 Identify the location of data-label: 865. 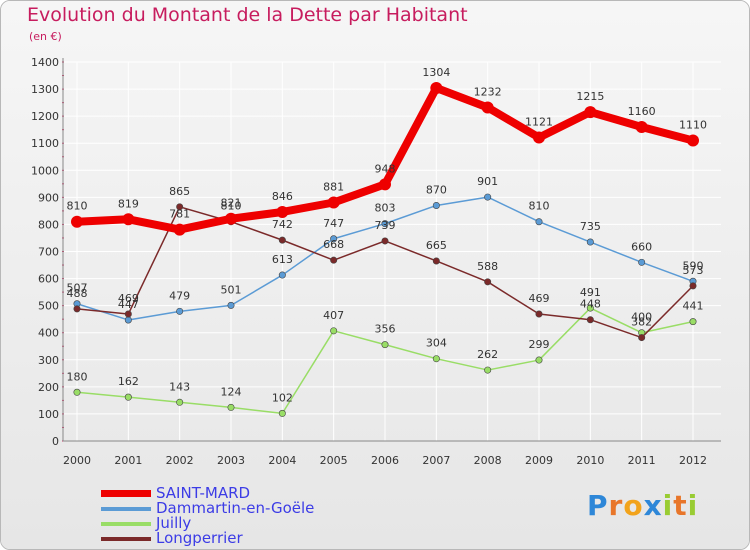
(179, 191).